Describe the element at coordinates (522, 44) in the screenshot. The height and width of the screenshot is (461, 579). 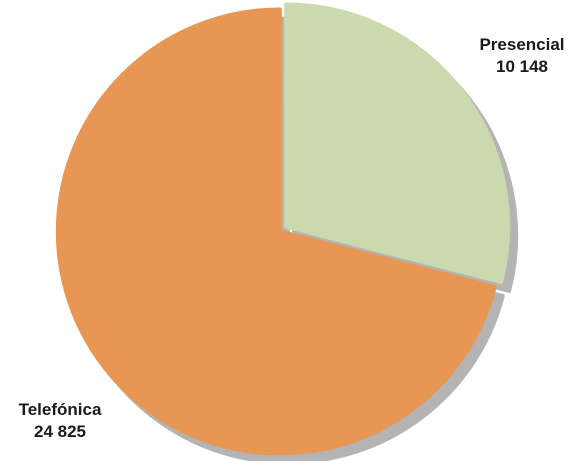
I see `slice-label-presencial-name: Presencial` at that location.